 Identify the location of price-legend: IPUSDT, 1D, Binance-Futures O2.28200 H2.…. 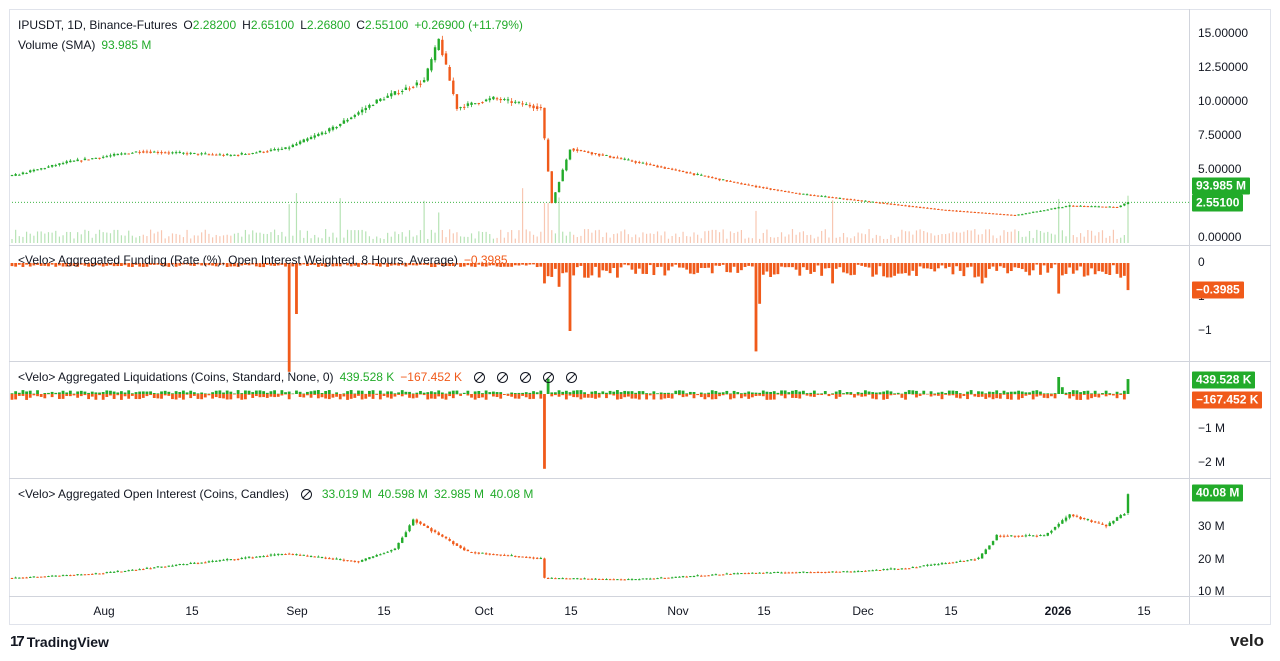
(270, 25).